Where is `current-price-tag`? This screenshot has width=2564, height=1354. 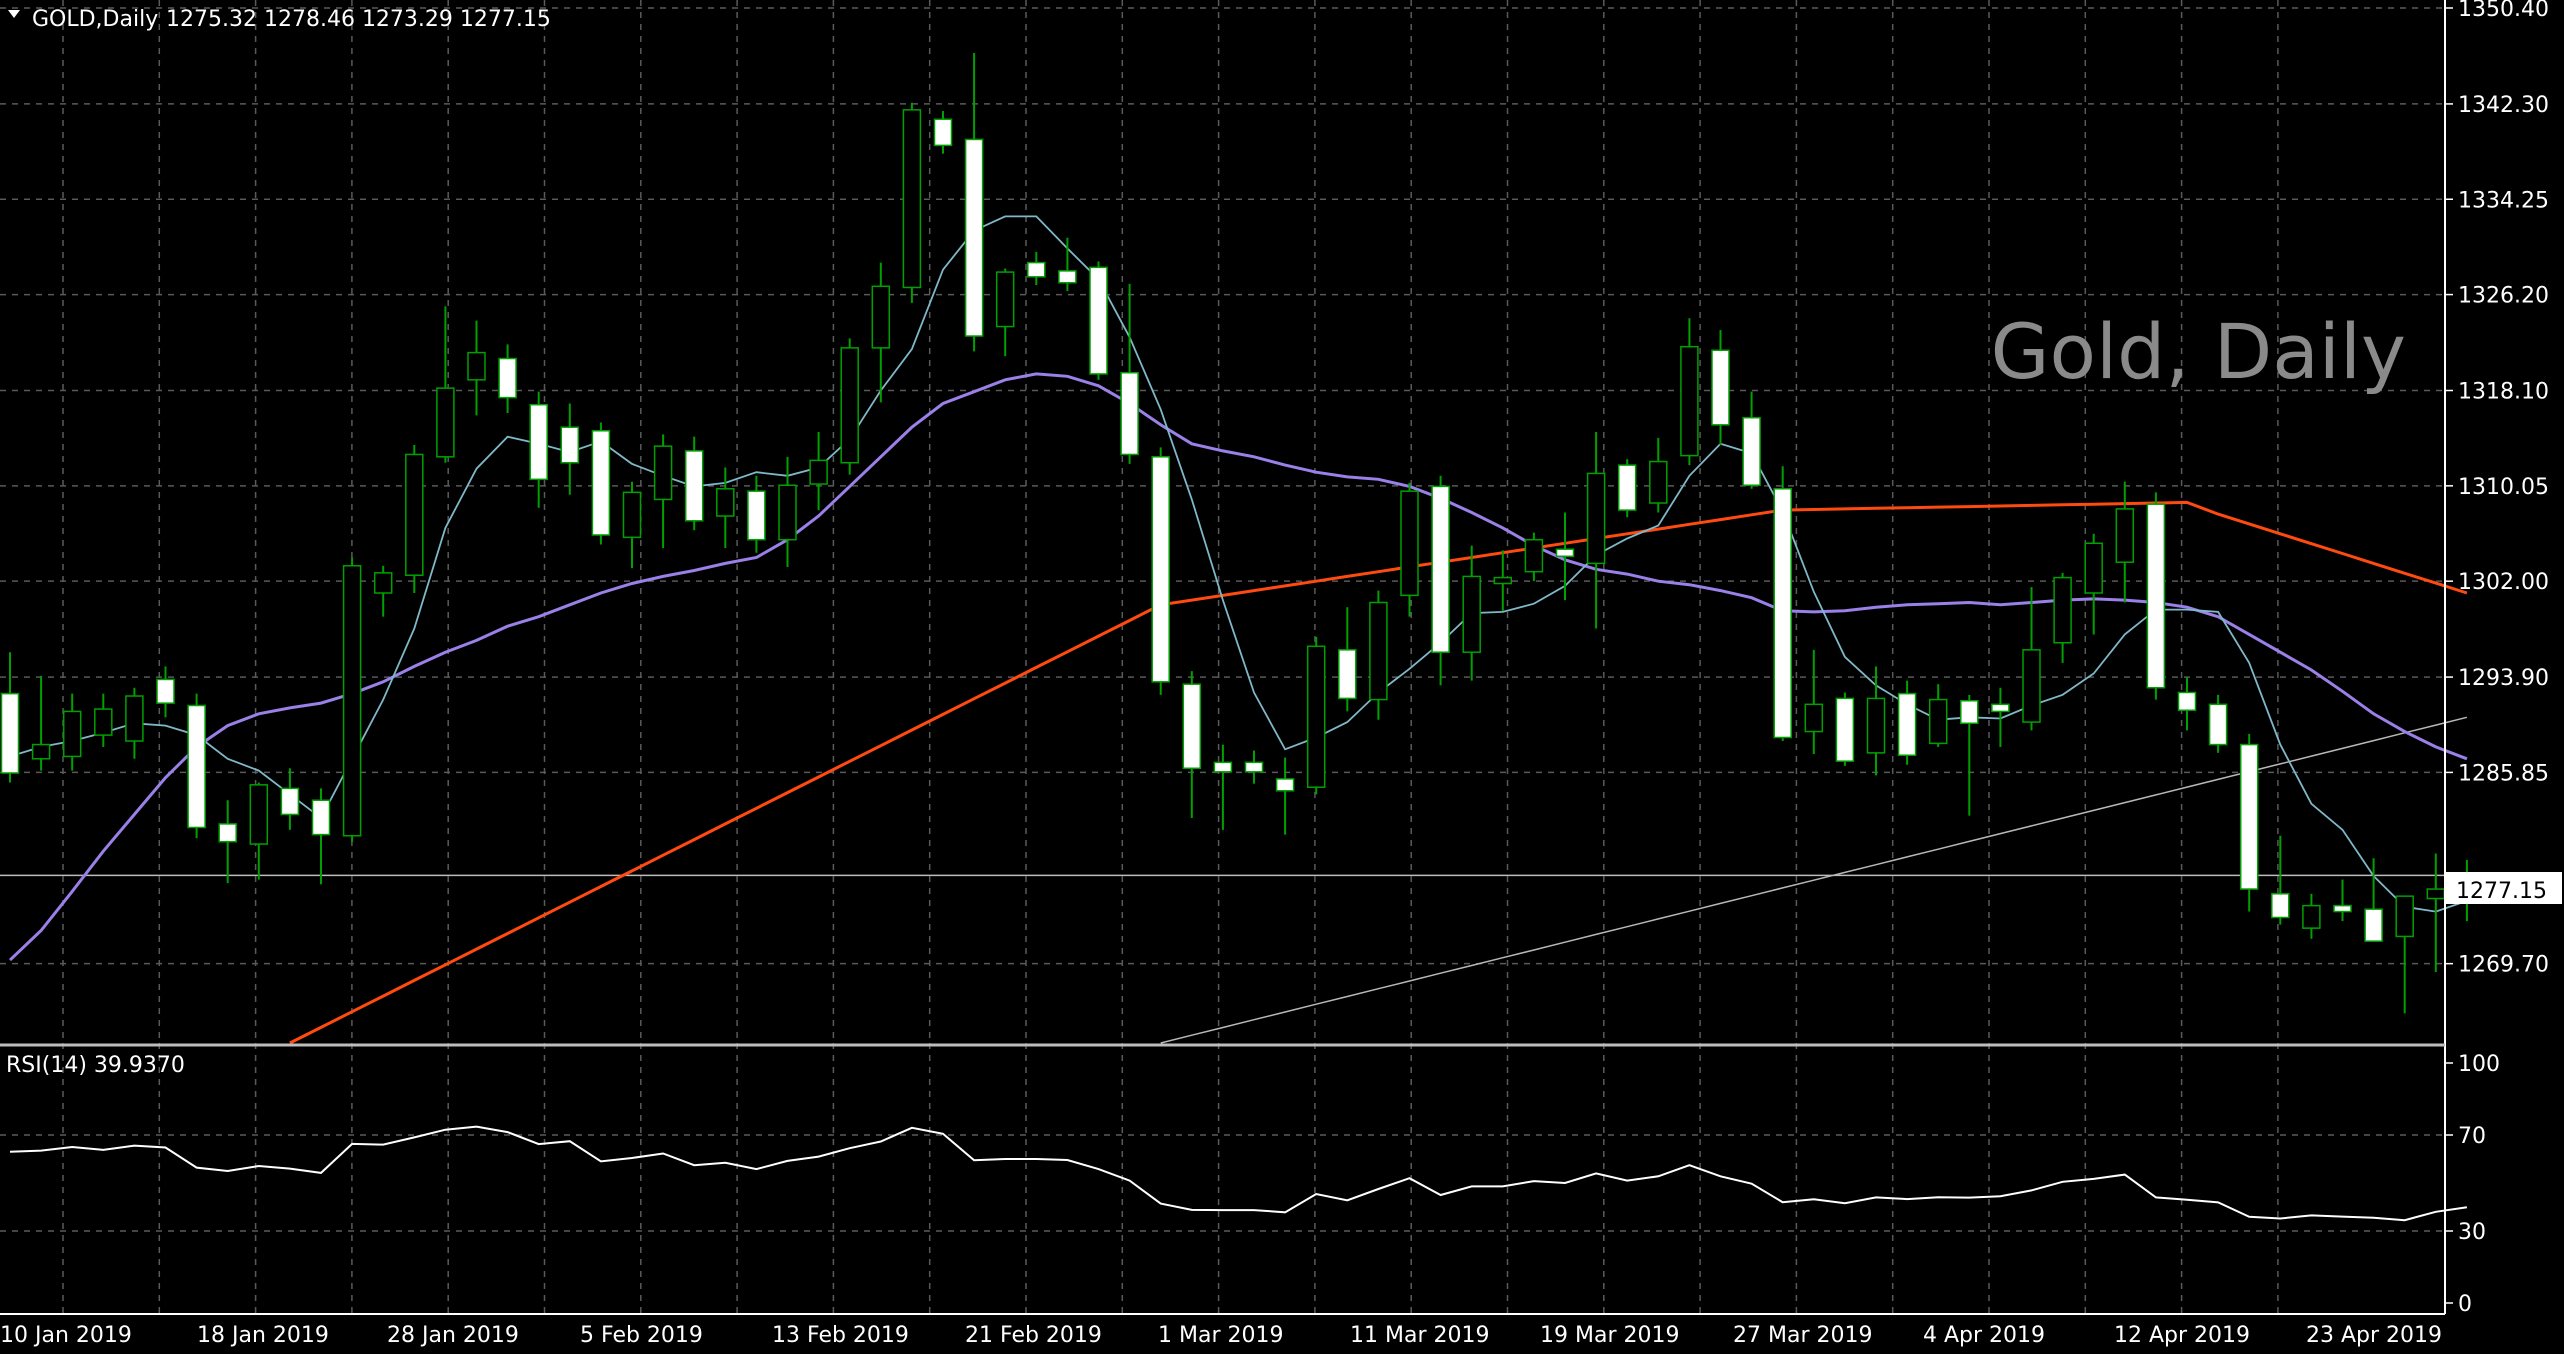 current-price-tag is located at coordinates (2504, 888).